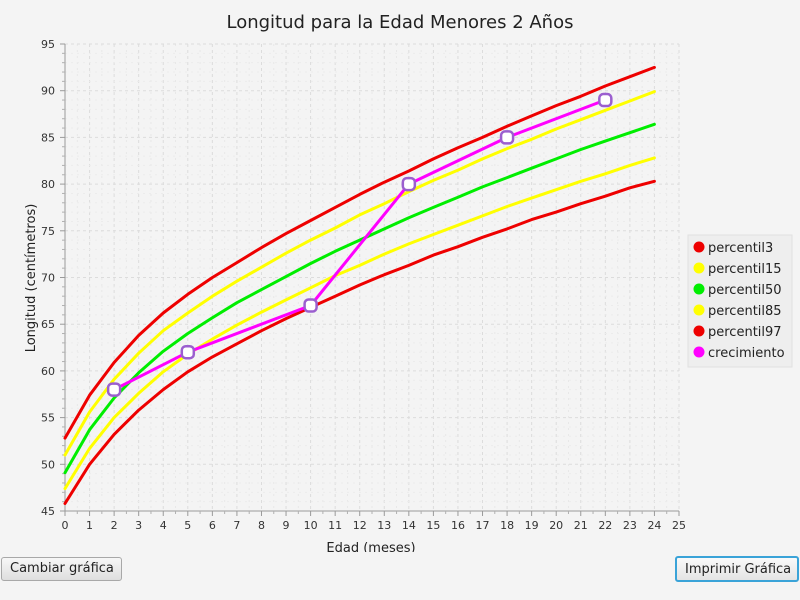  Describe the element at coordinates (138, 525) in the screenshot. I see `x-tick-label: 3` at that location.